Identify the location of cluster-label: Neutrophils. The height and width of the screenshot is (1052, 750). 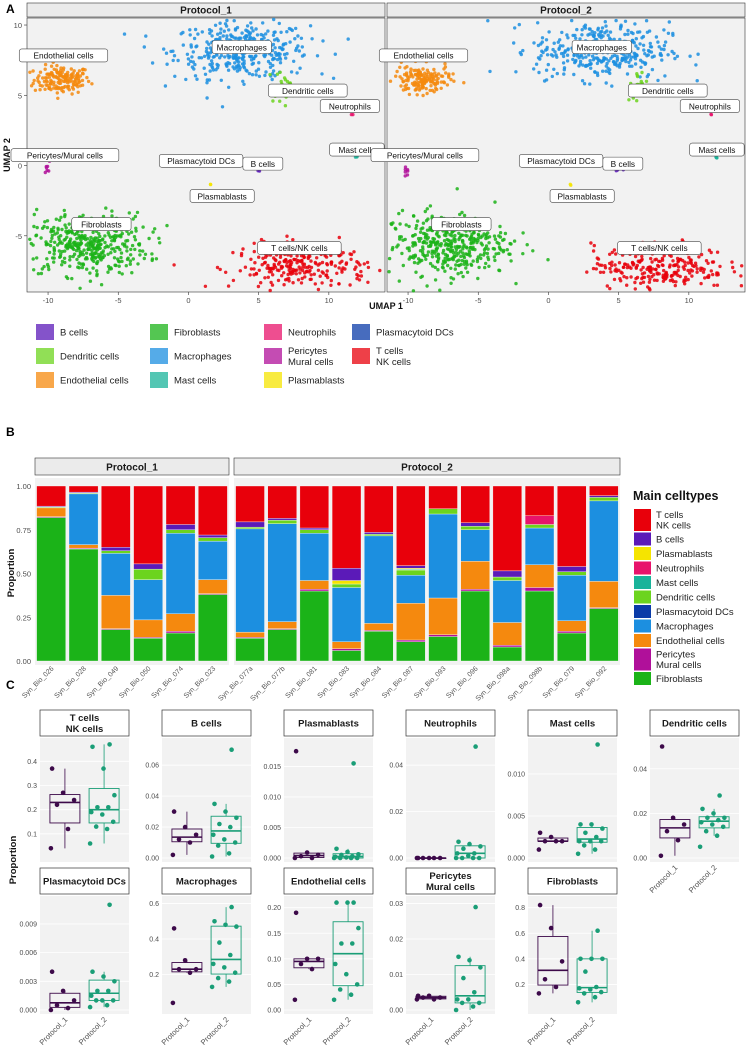
(710, 106).